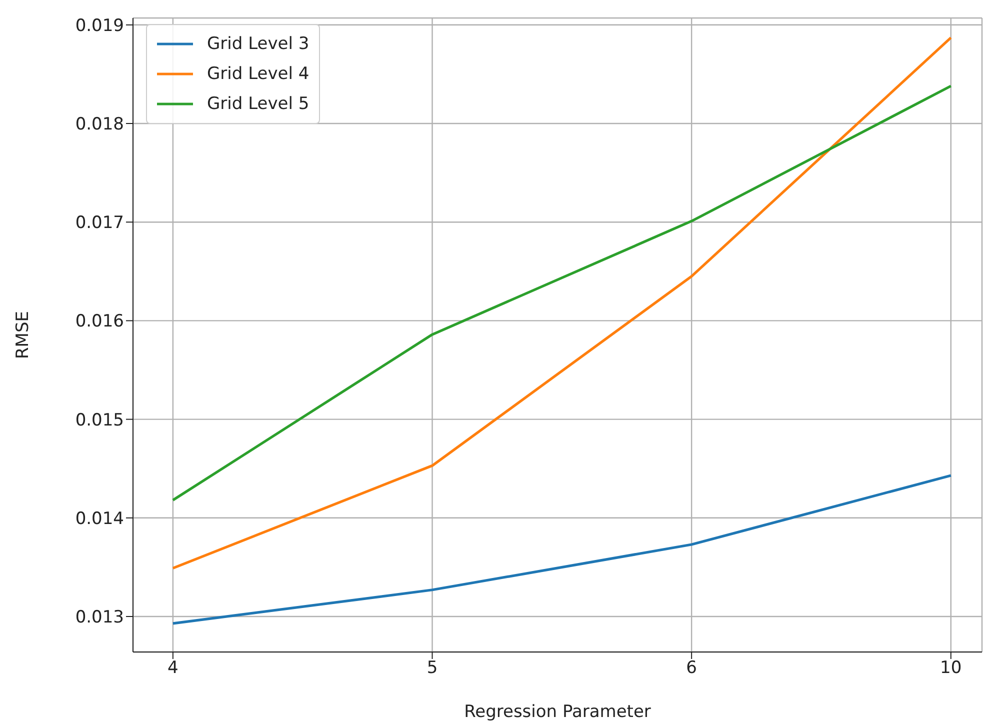  What do you see at coordinates (23, 335) in the screenshot?
I see `y-axis-title: RMSE` at bounding box center [23, 335].